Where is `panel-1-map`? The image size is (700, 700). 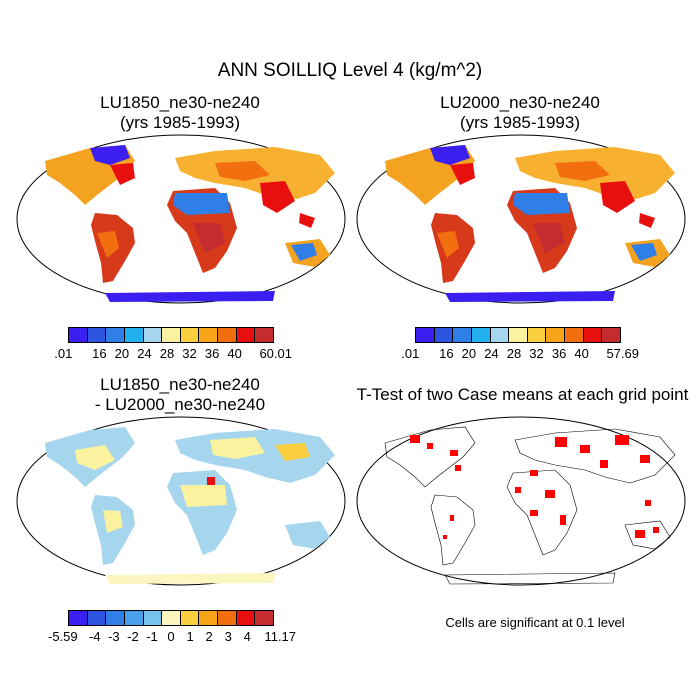
panel-1-map is located at coordinates (181, 219).